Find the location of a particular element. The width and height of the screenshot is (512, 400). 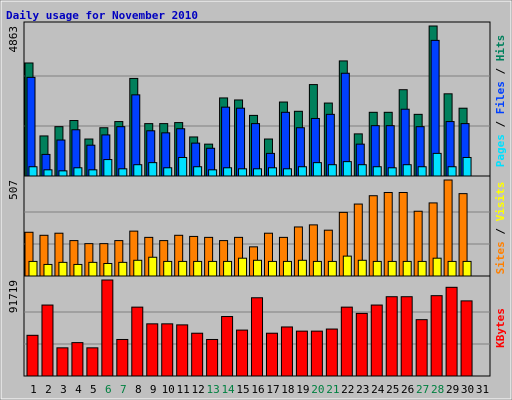

x-tick-label: 22 is located at coordinates (347, 389).